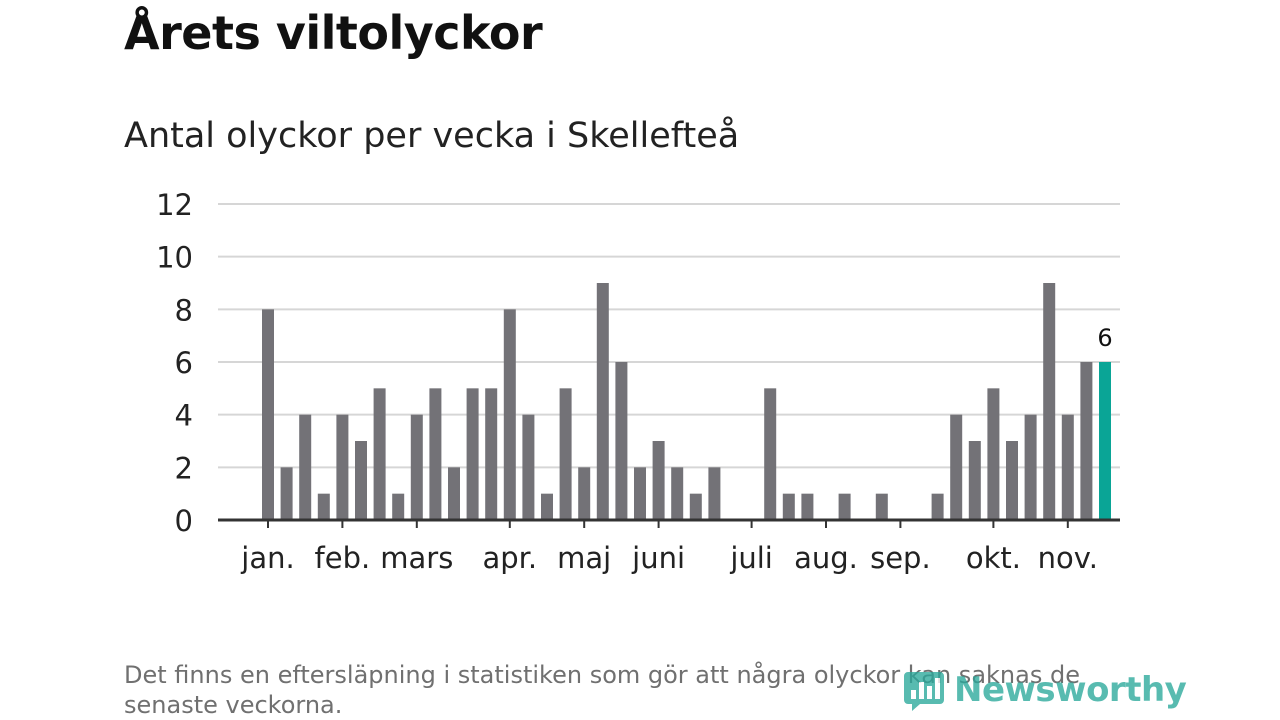  I want to click on y-tick-label: 2, so click(184, 468).